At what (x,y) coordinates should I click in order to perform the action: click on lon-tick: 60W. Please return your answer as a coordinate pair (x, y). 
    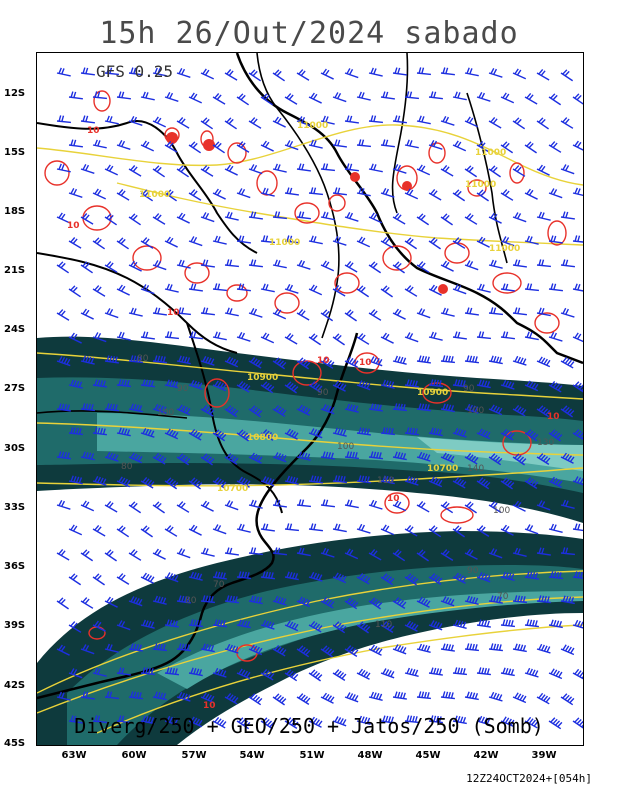
    Looking at the image, I should click on (134, 755).